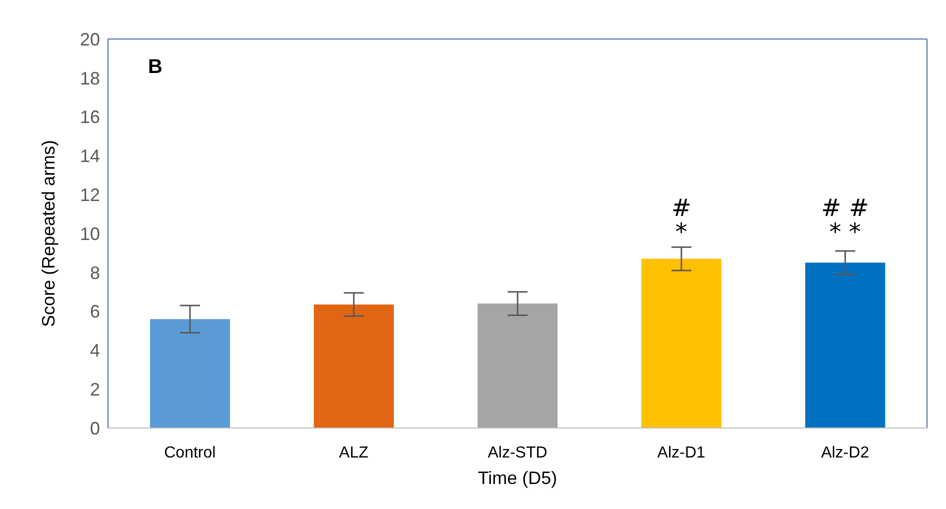 The image size is (946, 509). What do you see at coordinates (845, 453) in the screenshot?
I see `x-tick-label: Alz-D2` at bounding box center [845, 453].